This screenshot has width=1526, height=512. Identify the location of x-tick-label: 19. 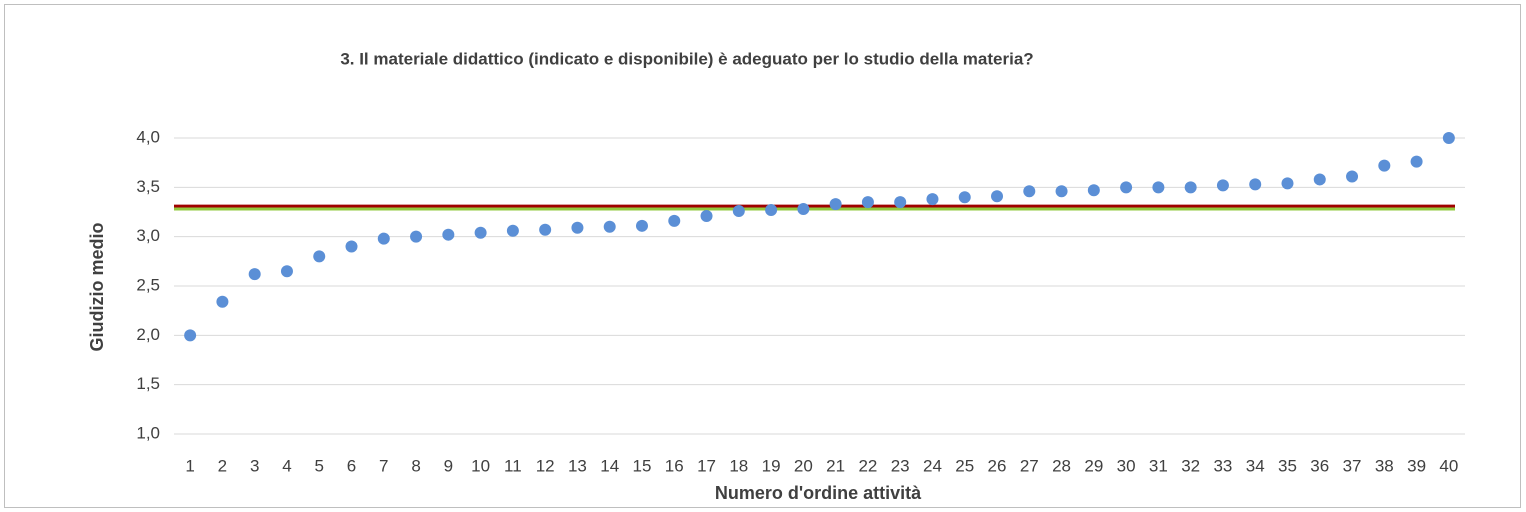
(771, 465).